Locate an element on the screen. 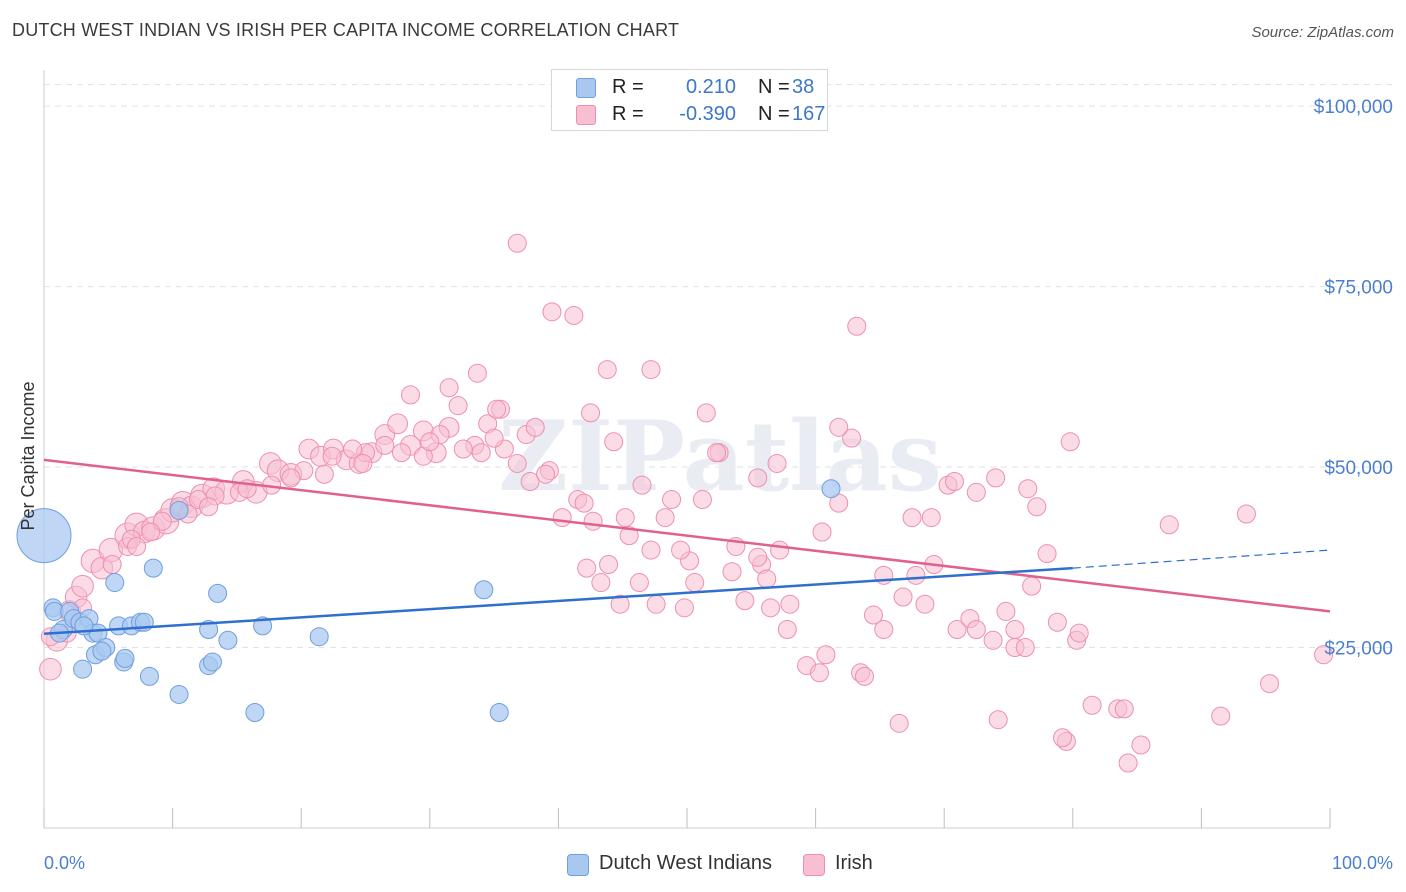 Image resolution: width=1406 pixels, height=892 pixels. legend-label-dutch: Dutch West Indians is located at coordinates (686, 863).